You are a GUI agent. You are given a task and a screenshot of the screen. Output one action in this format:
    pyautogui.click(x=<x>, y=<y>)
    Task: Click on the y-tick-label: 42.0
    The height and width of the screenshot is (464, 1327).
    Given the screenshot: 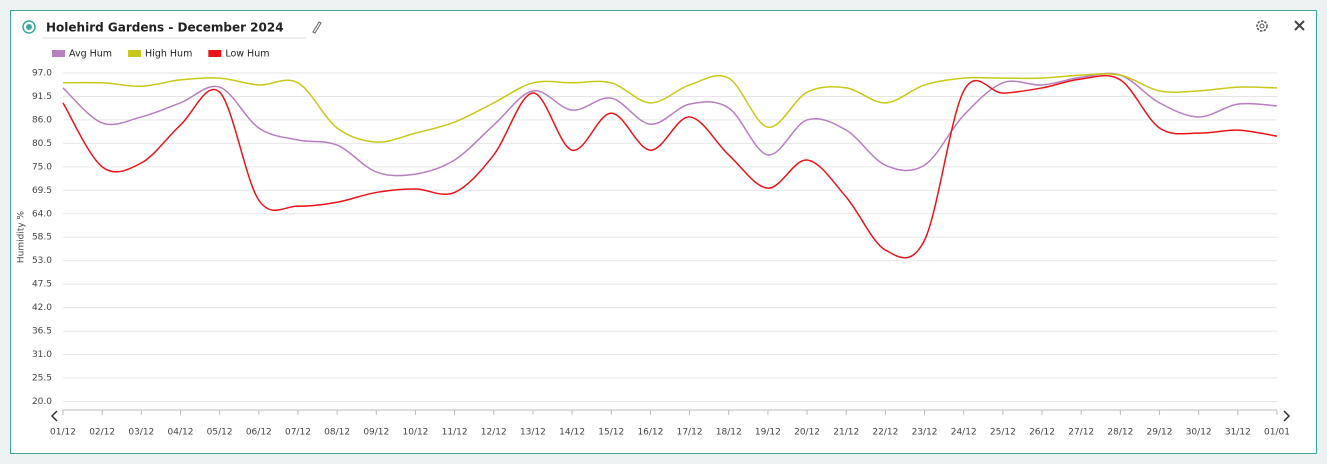 What is the action you would take?
    pyautogui.click(x=42, y=308)
    